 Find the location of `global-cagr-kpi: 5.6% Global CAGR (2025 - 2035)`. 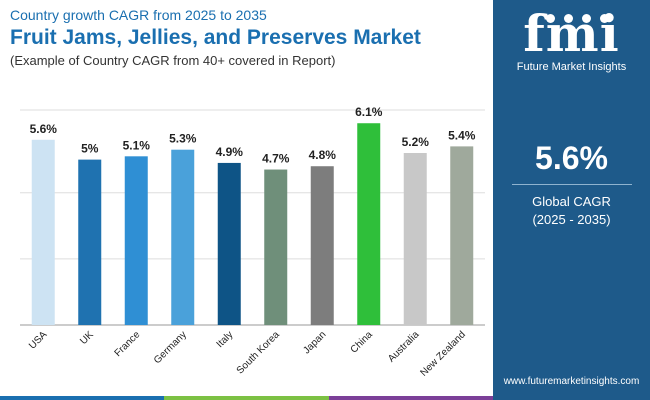

global-cagr-kpi: 5.6% Global CAGR (2025 - 2035) is located at coordinates (571, 183).